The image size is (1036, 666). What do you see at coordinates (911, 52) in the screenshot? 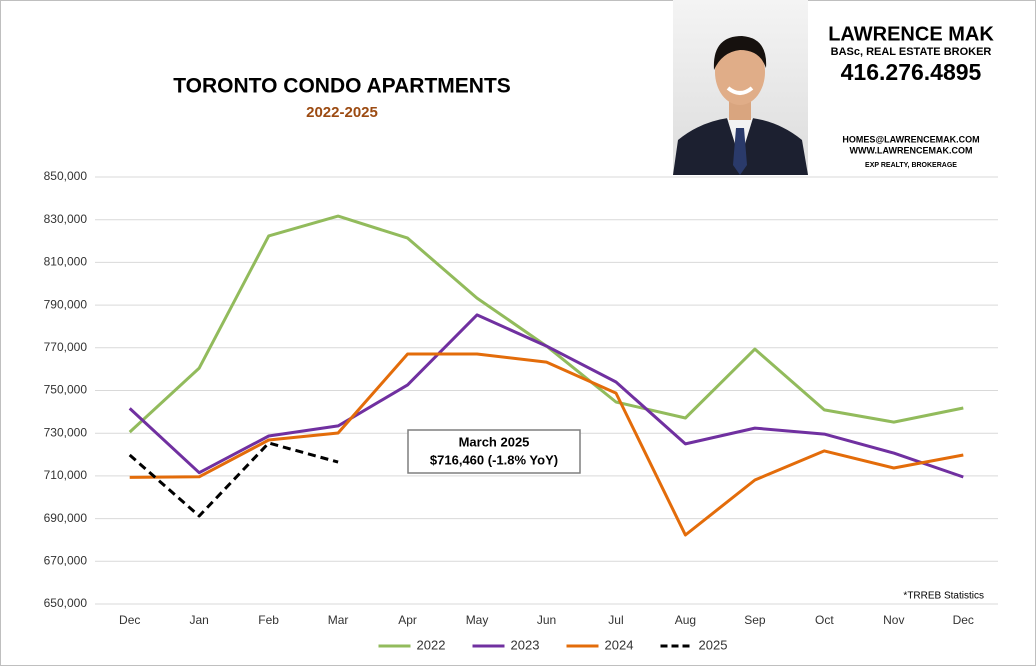
I see `contact-credentials: BASc, REAL ESTATE BROKER` at bounding box center [911, 52].